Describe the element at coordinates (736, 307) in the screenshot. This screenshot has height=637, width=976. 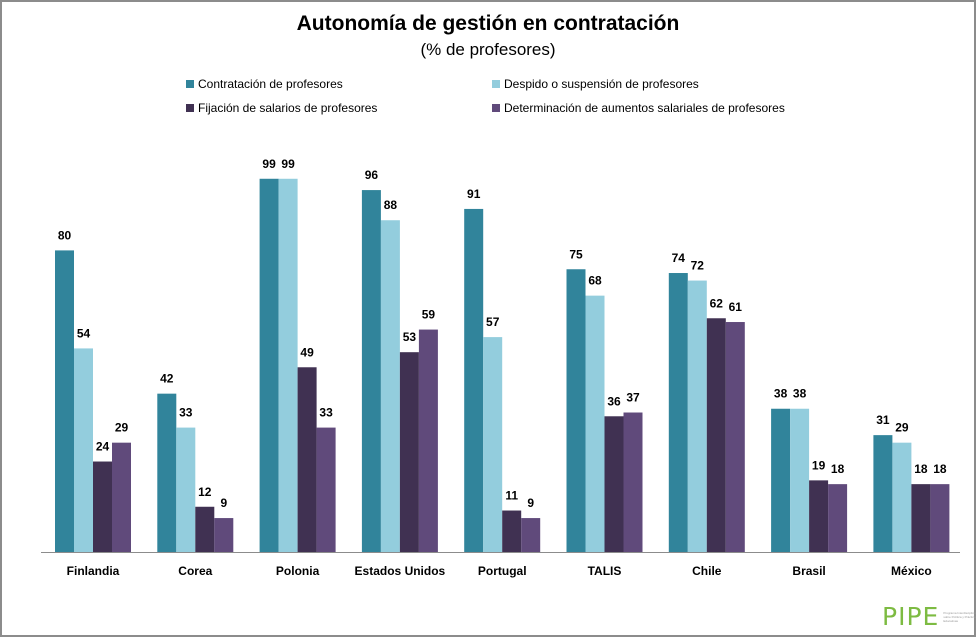
I see `data-label: 61` at that location.